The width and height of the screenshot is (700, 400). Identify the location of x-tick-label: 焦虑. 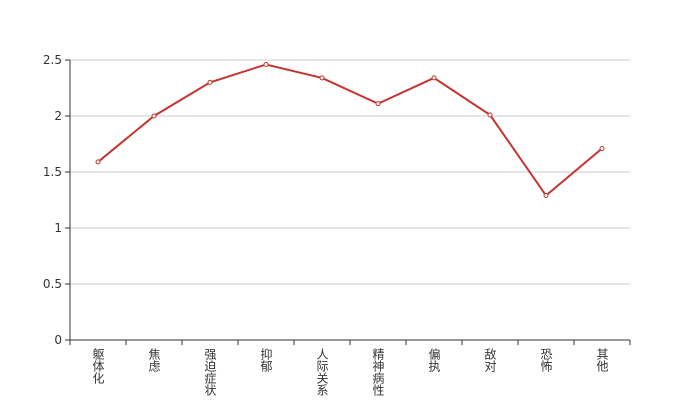
(154, 360).